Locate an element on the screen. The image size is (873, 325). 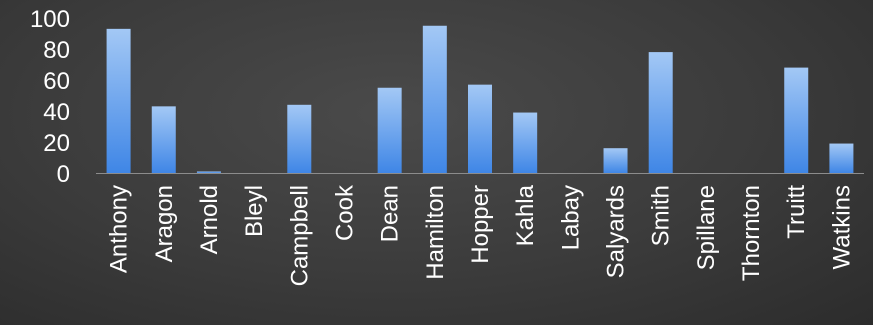
x-category-label: Smith is located at coordinates (661, 215).